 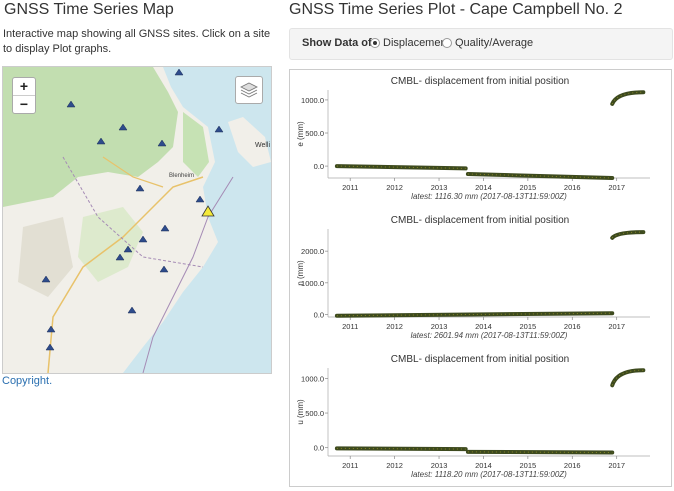 I want to click on zoom-out-button: −, so click(x=24, y=104).